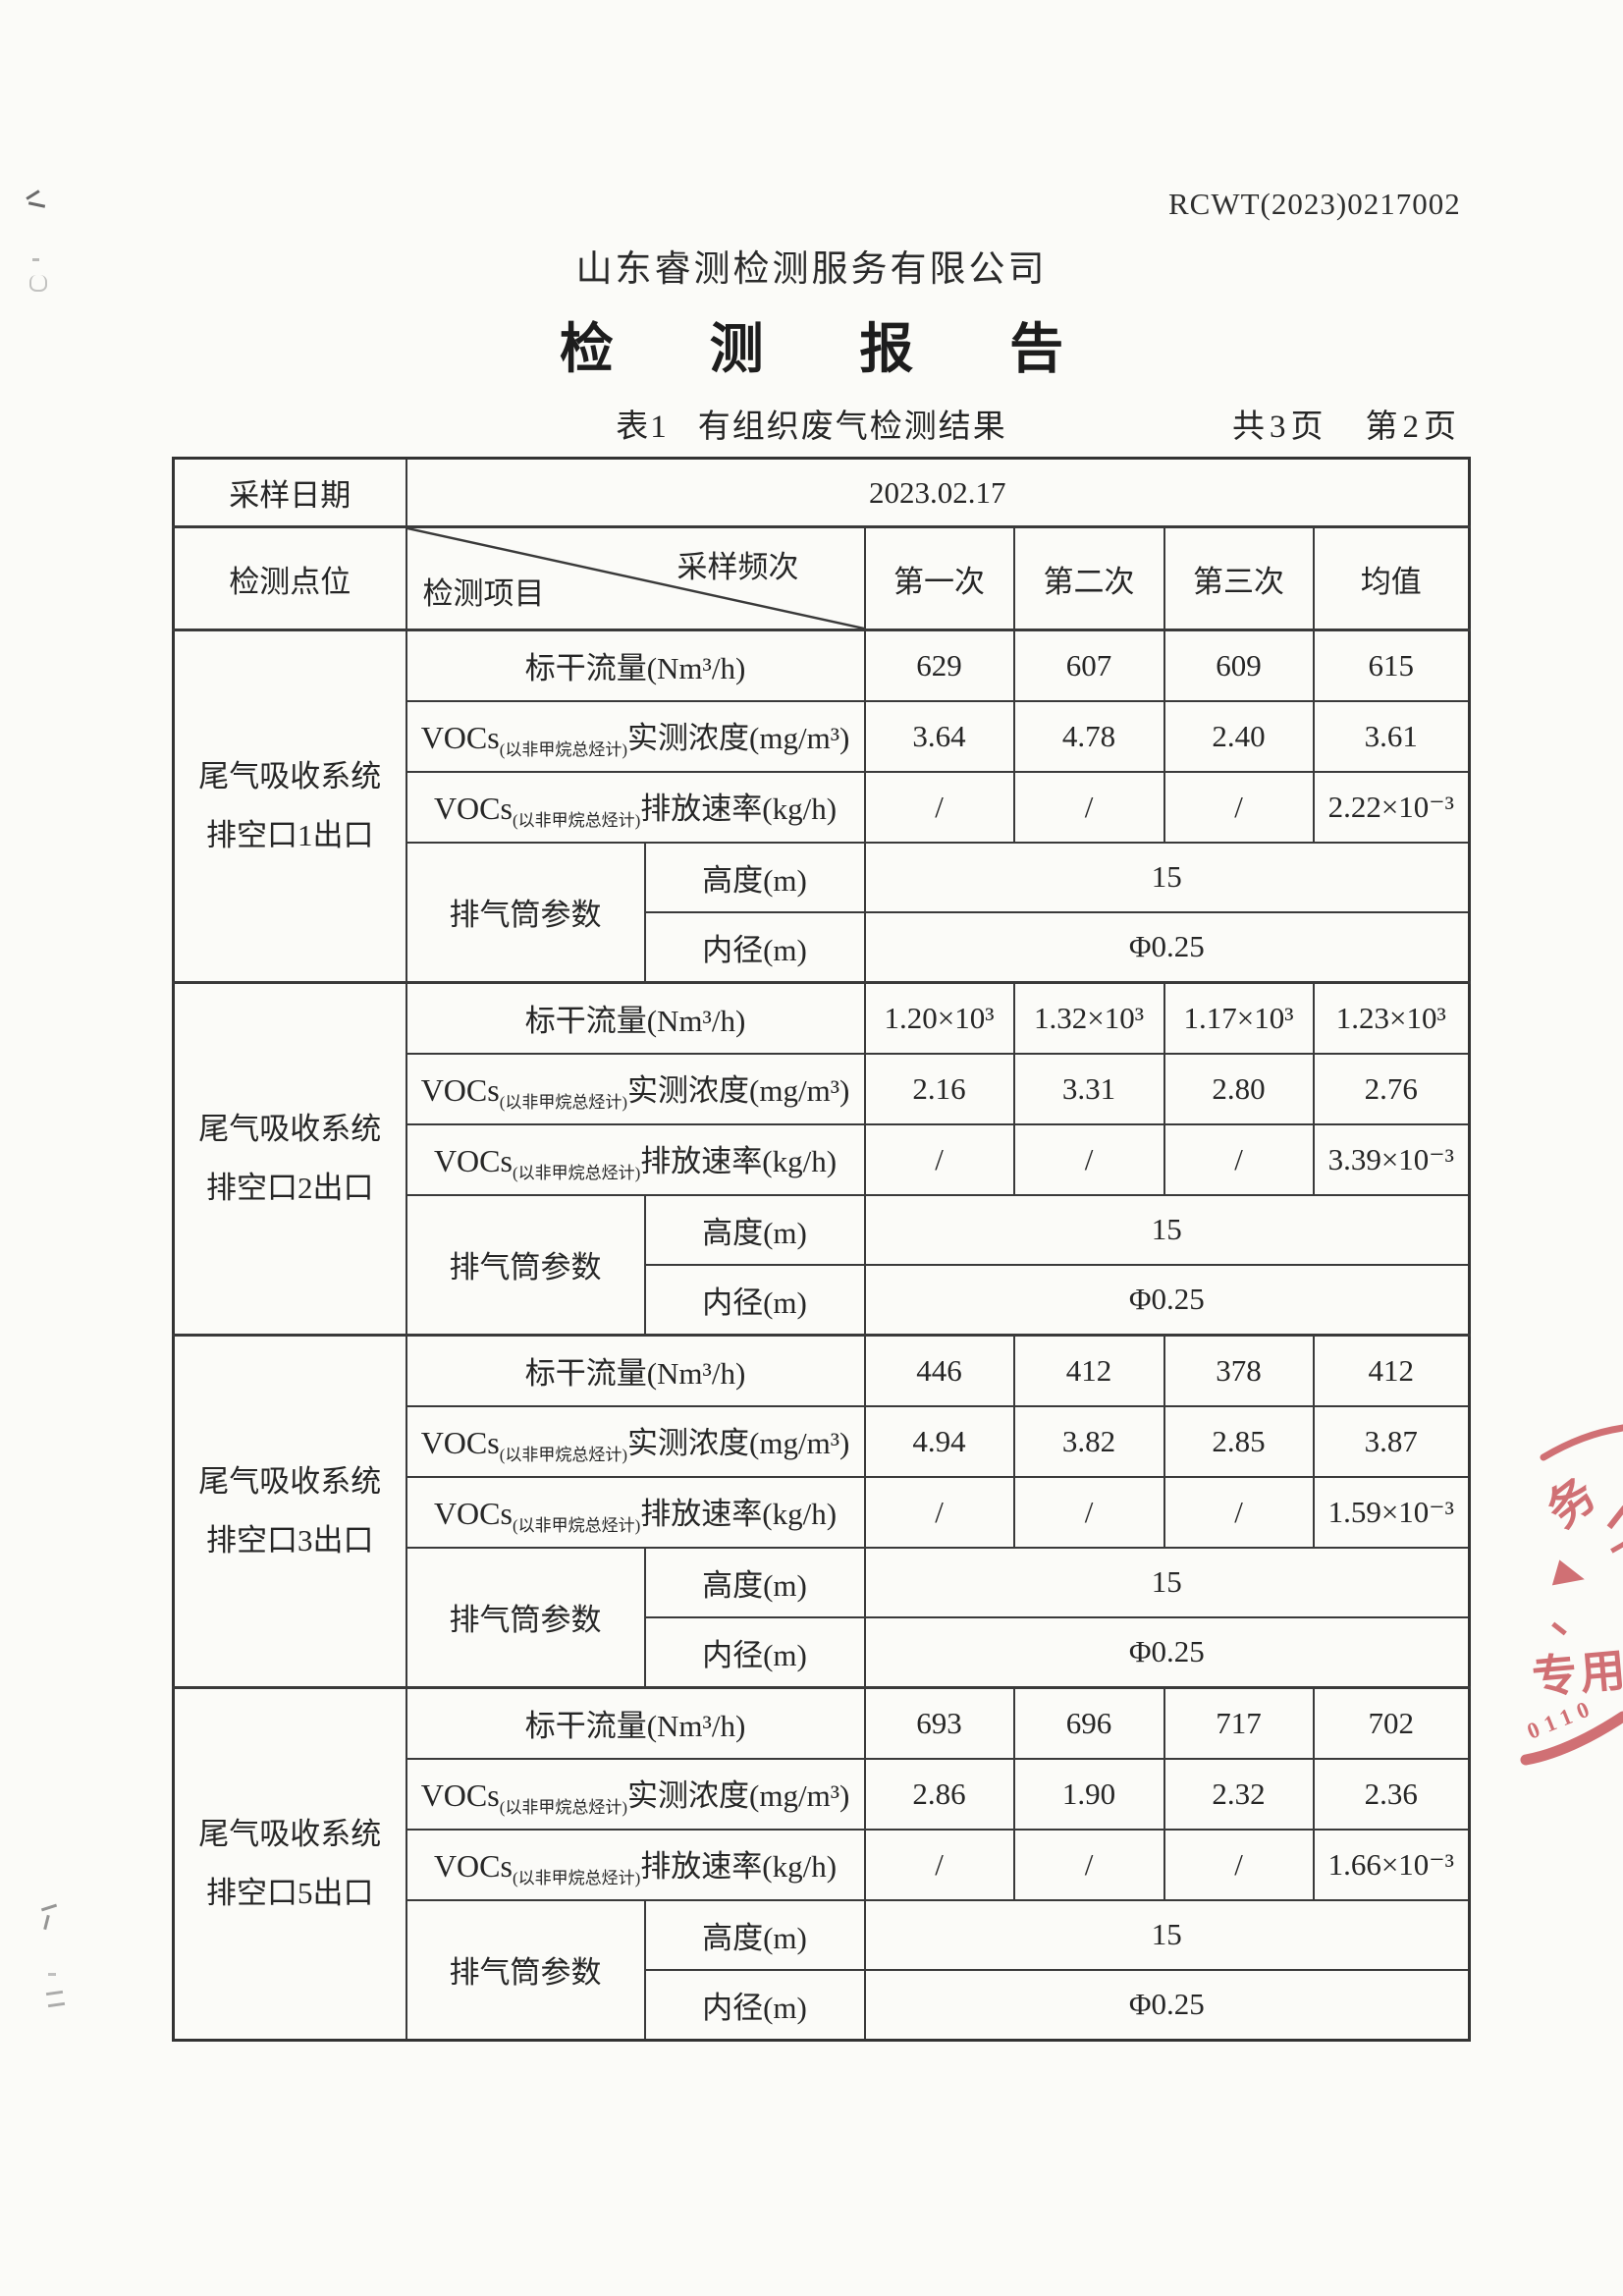 The width and height of the screenshot is (1623, 2296). What do you see at coordinates (939, 1018) in the screenshot?
I see `flow-value: 1.20×10³` at bounding box center [939, 1018].